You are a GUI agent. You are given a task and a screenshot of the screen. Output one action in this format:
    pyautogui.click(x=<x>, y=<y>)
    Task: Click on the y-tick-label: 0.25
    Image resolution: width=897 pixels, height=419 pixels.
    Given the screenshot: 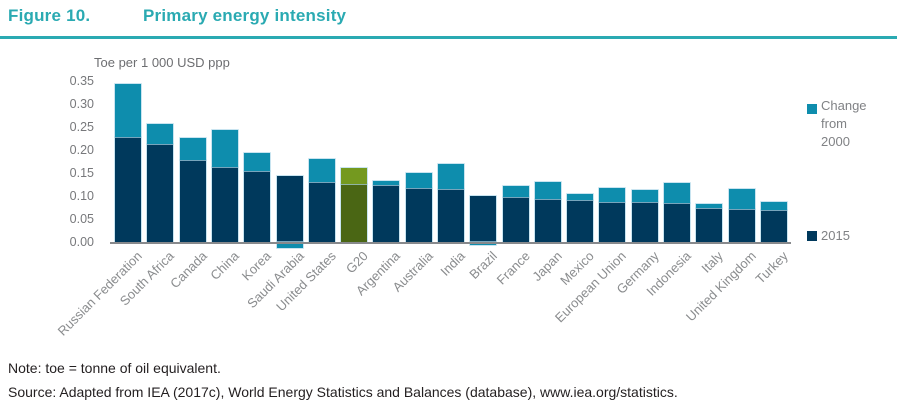 What is the action you would take?
    pyautogui.click(x=81, y=126)
    